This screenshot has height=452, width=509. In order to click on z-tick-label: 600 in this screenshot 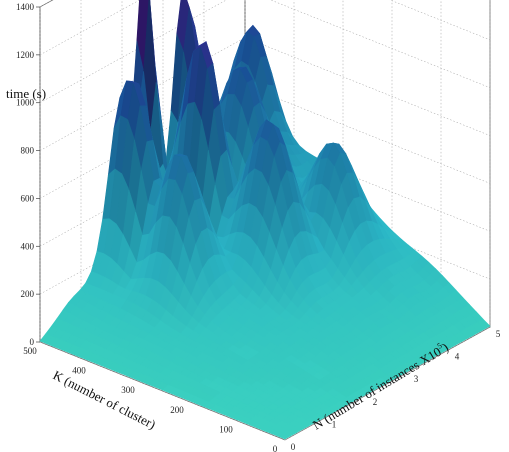, I will do `click(28, 198)`.